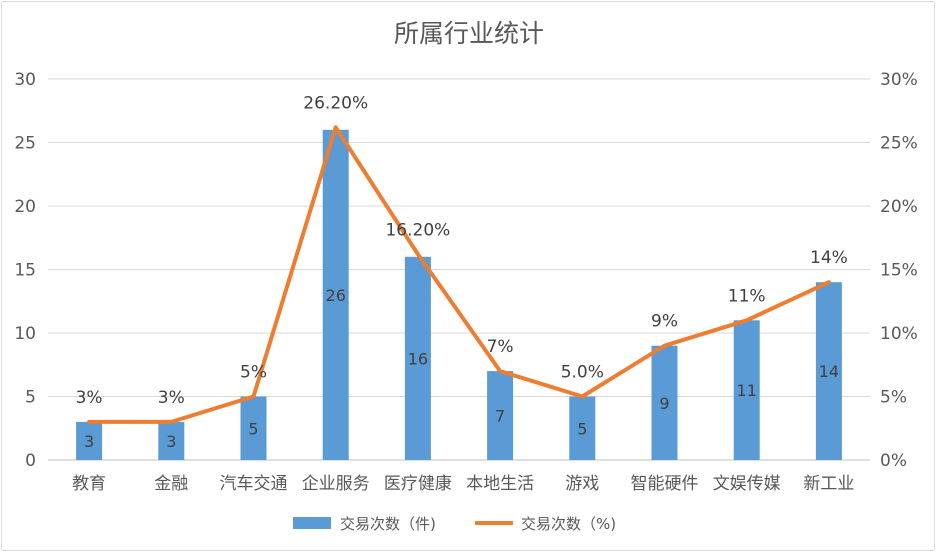 The height and width of the screenshot is (554, 938). Describe the element at coordinates (312, 523) in the screenshot. I see `legend-swatch-bar` at that location.